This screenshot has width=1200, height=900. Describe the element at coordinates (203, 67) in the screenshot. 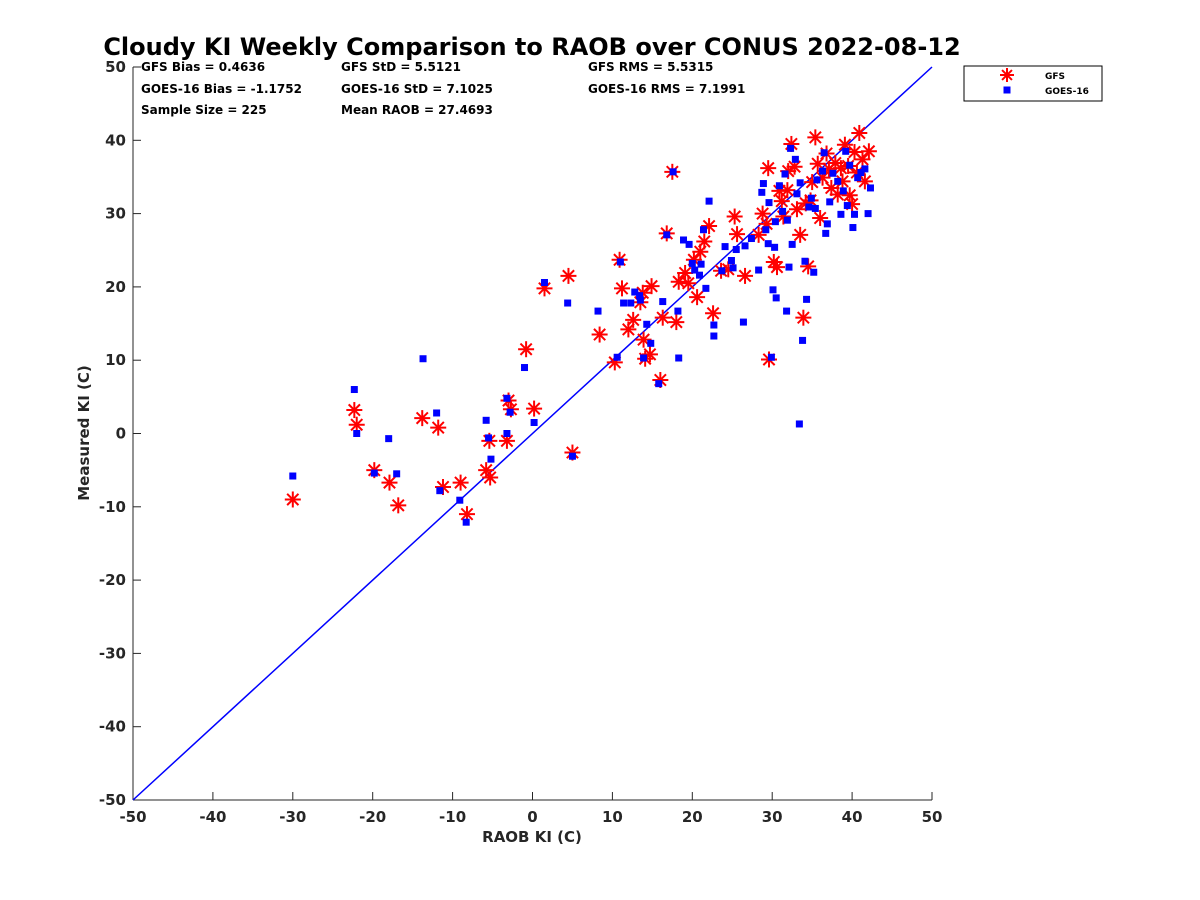

I see `stat-text: GFS Bias = 0.4636` at that location.